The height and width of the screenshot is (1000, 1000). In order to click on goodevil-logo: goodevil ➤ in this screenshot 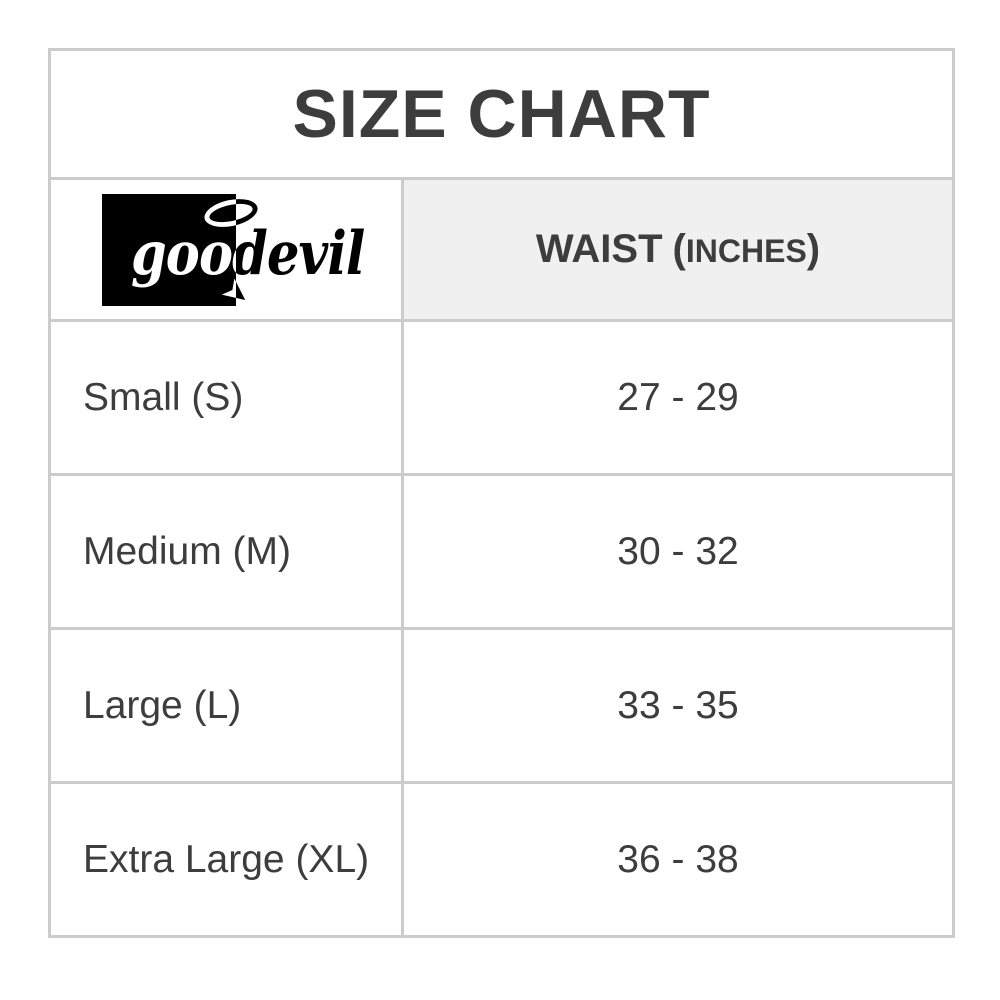, I will do `click(226, 249)`.